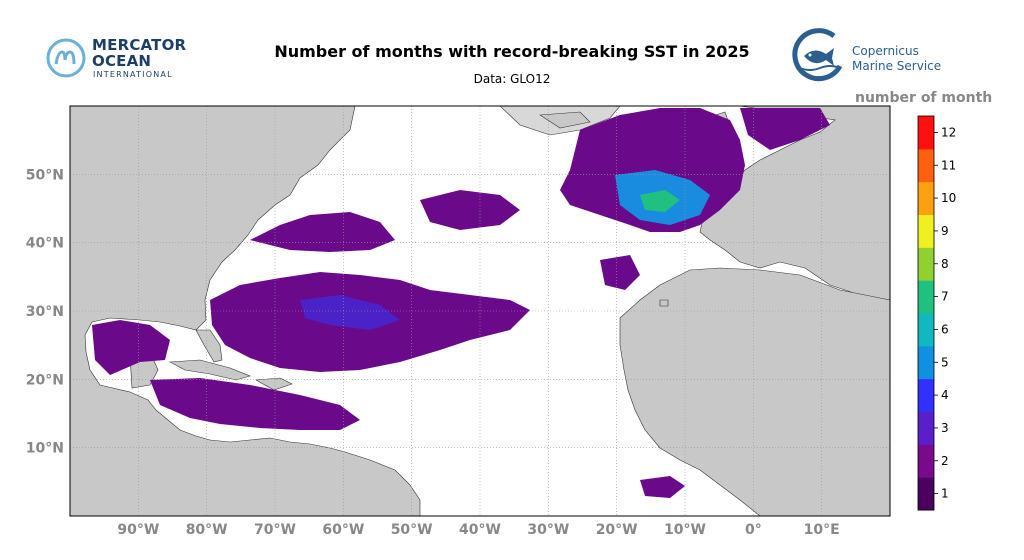 The width and height of the screenshot is (1024, 560). I want to click on lon-label: 30°W, so click(548, 530).